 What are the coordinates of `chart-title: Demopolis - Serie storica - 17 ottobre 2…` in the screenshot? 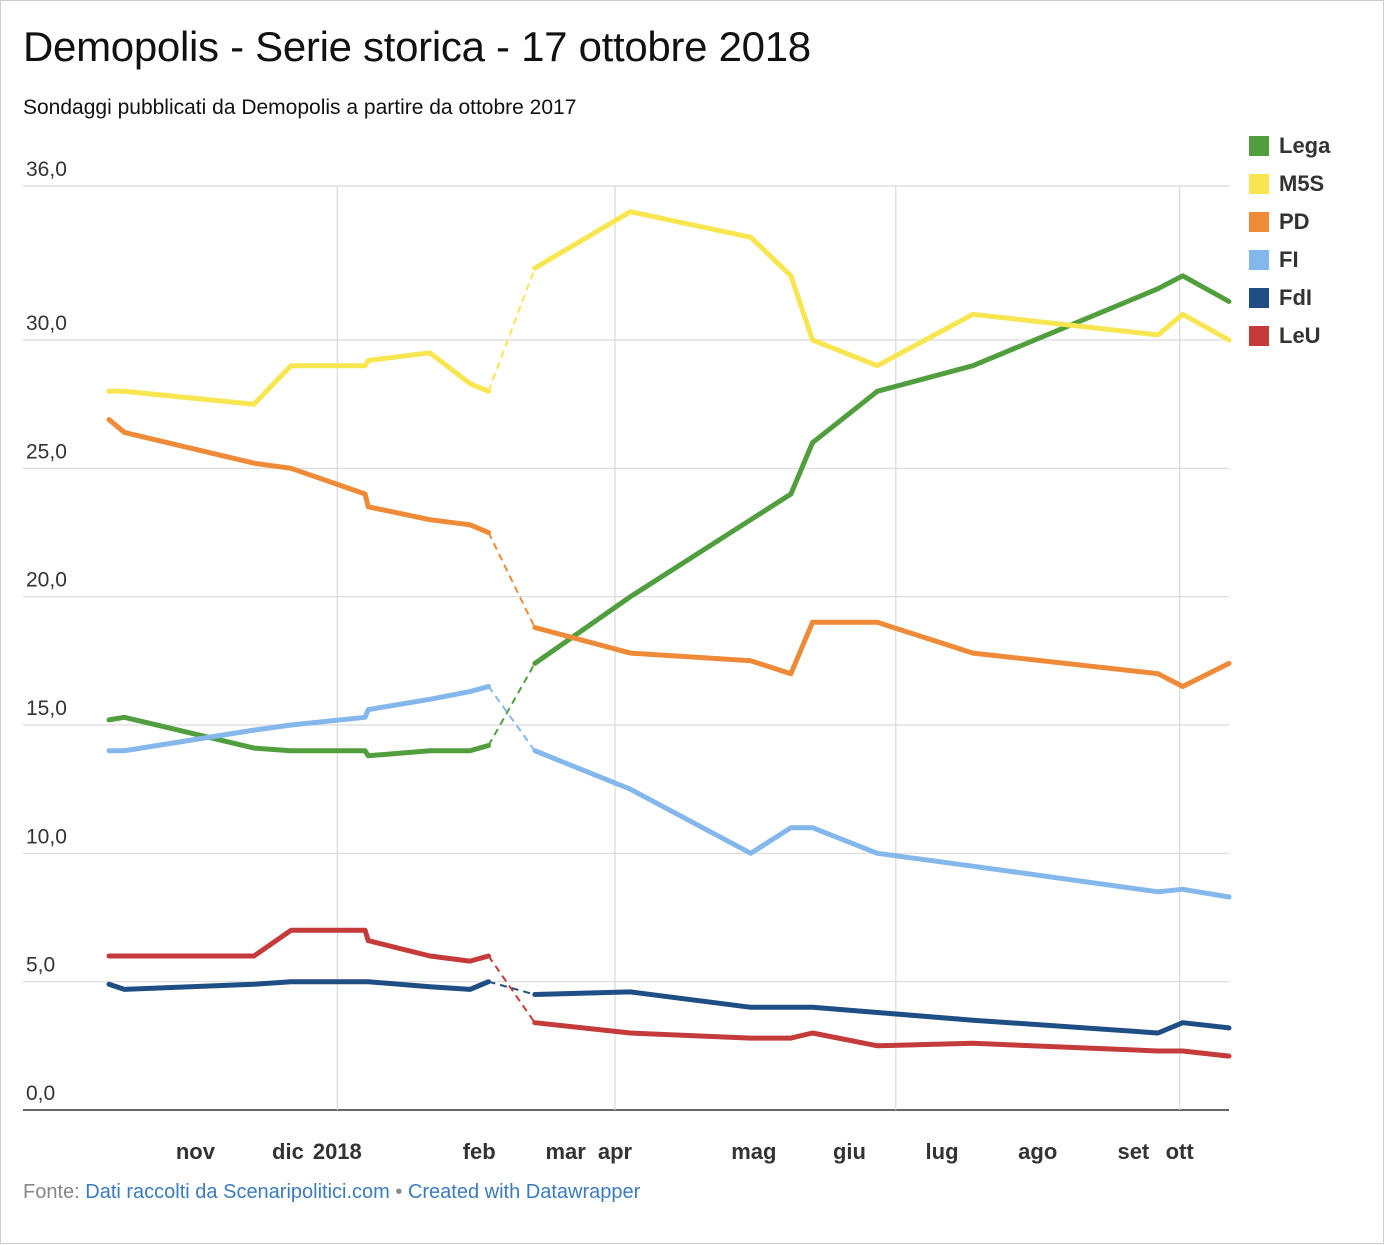 It's located at (417, 46).